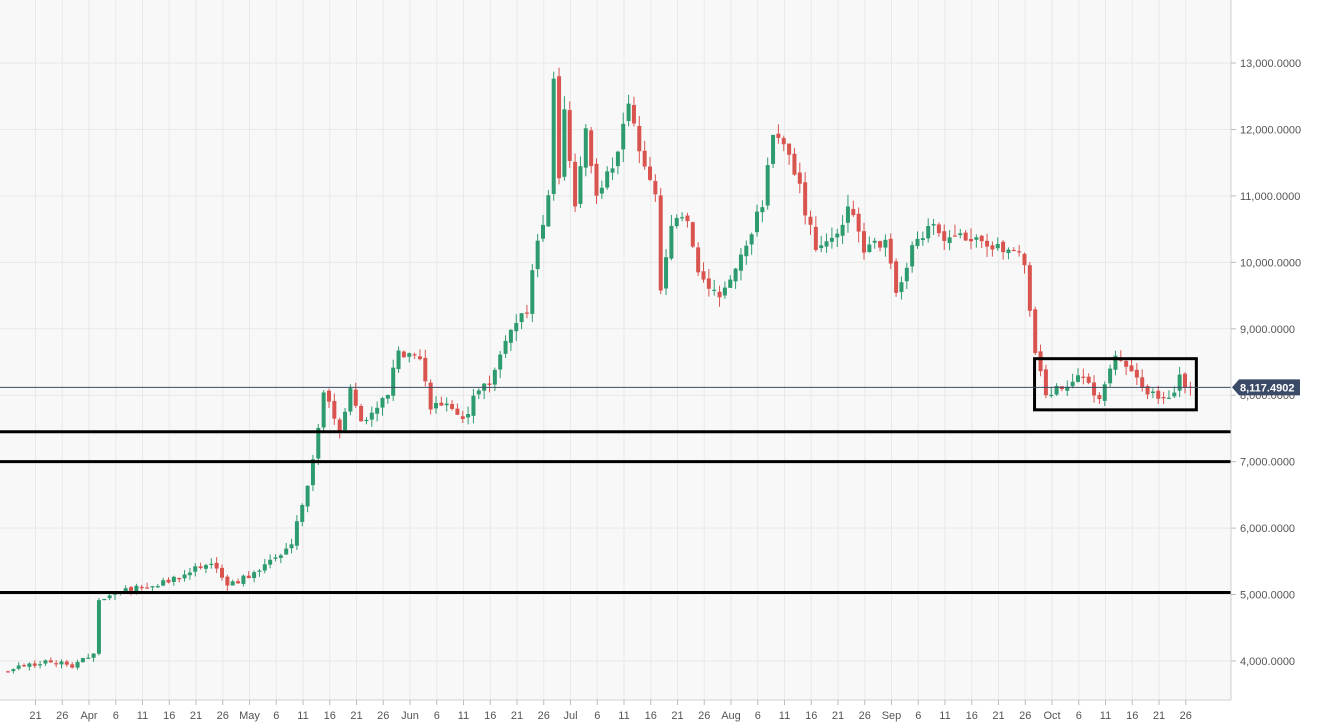 The image size is (1340, 728). Describe the element at coordinates (88, 716) in the screenshot. I see `x-tick-label: Apr` at that location.